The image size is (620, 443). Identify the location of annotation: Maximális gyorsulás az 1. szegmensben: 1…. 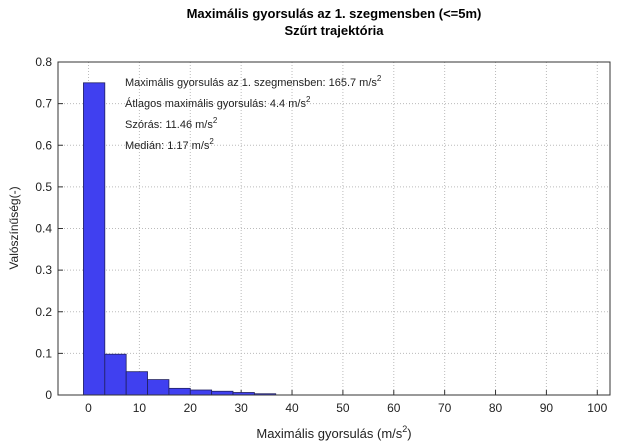
(253, 81).